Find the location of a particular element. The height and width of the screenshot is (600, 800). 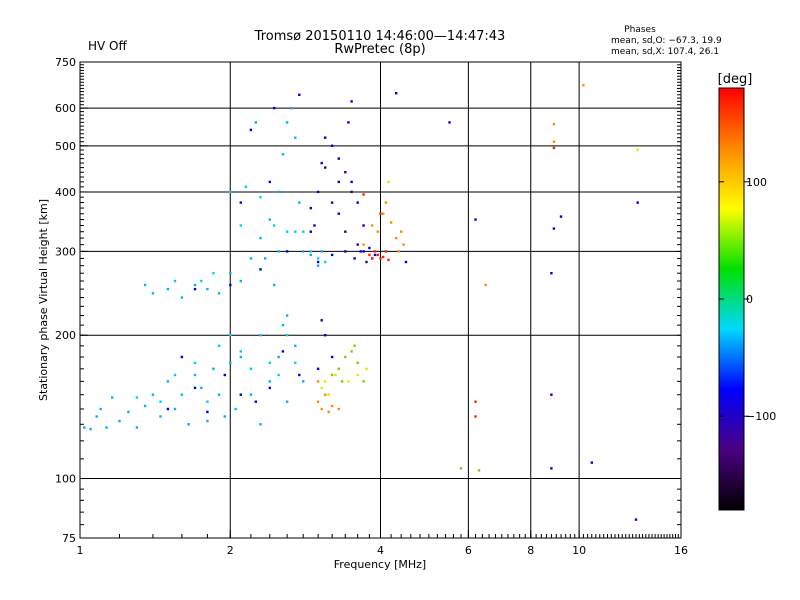

x-tick-label: 4 is located at coordinates (380, 550).